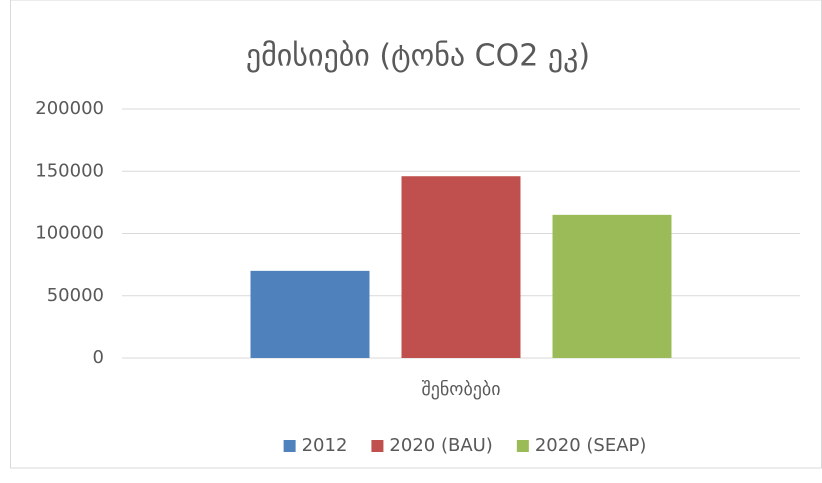  Describe the element at coordinates (591, 445) in the screenshot. I see `legend-label: 2020 (SEAP)` at that location.